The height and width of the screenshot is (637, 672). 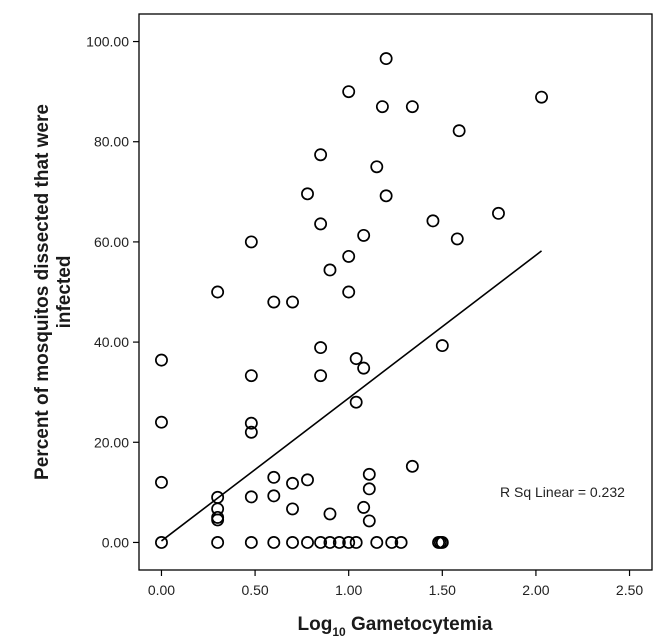 What do you see at coordinates (161, 590) in the screenshot?
I see `x-tick-label: 0.00` at bounding box center [161, 590].